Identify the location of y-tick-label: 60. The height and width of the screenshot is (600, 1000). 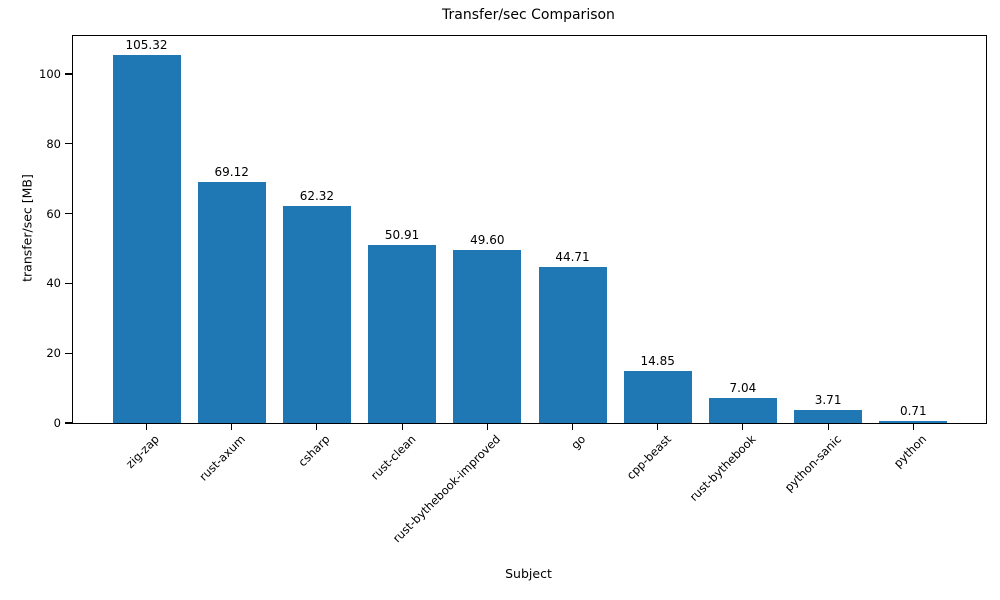
(53, 213).